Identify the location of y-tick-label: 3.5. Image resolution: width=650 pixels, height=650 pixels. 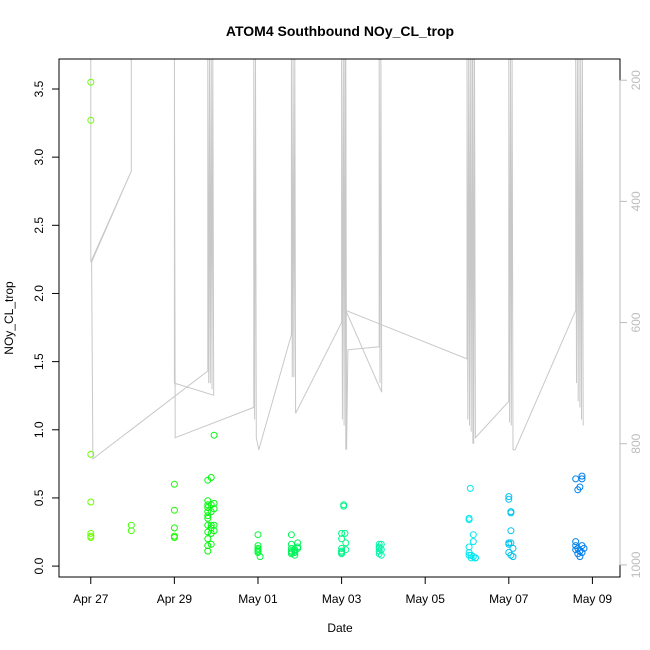
(39, 88).